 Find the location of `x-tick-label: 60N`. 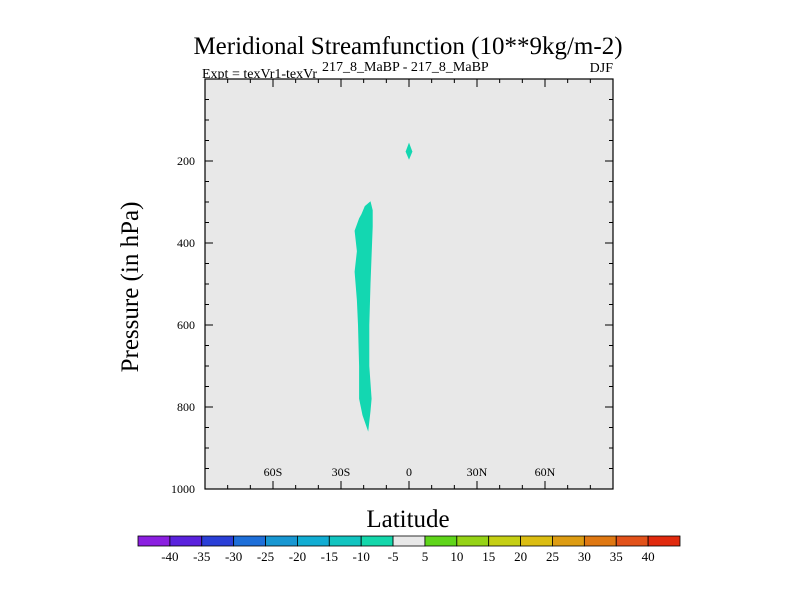

x-tick-label: 60N is located at coordinates (545, 472).